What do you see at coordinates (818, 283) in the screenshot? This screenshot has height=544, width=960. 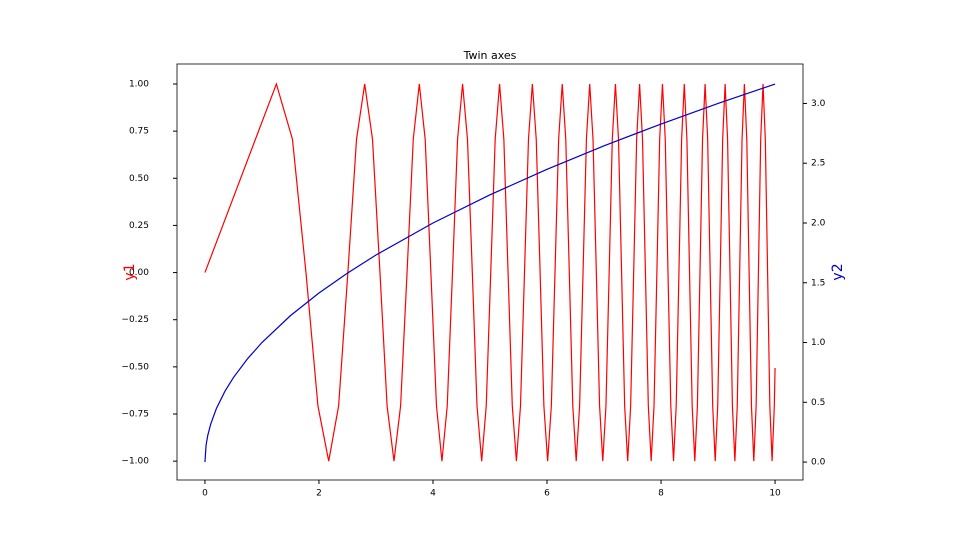 I see `y2-tick-label: 1.5` at bounding box center [818, 283].